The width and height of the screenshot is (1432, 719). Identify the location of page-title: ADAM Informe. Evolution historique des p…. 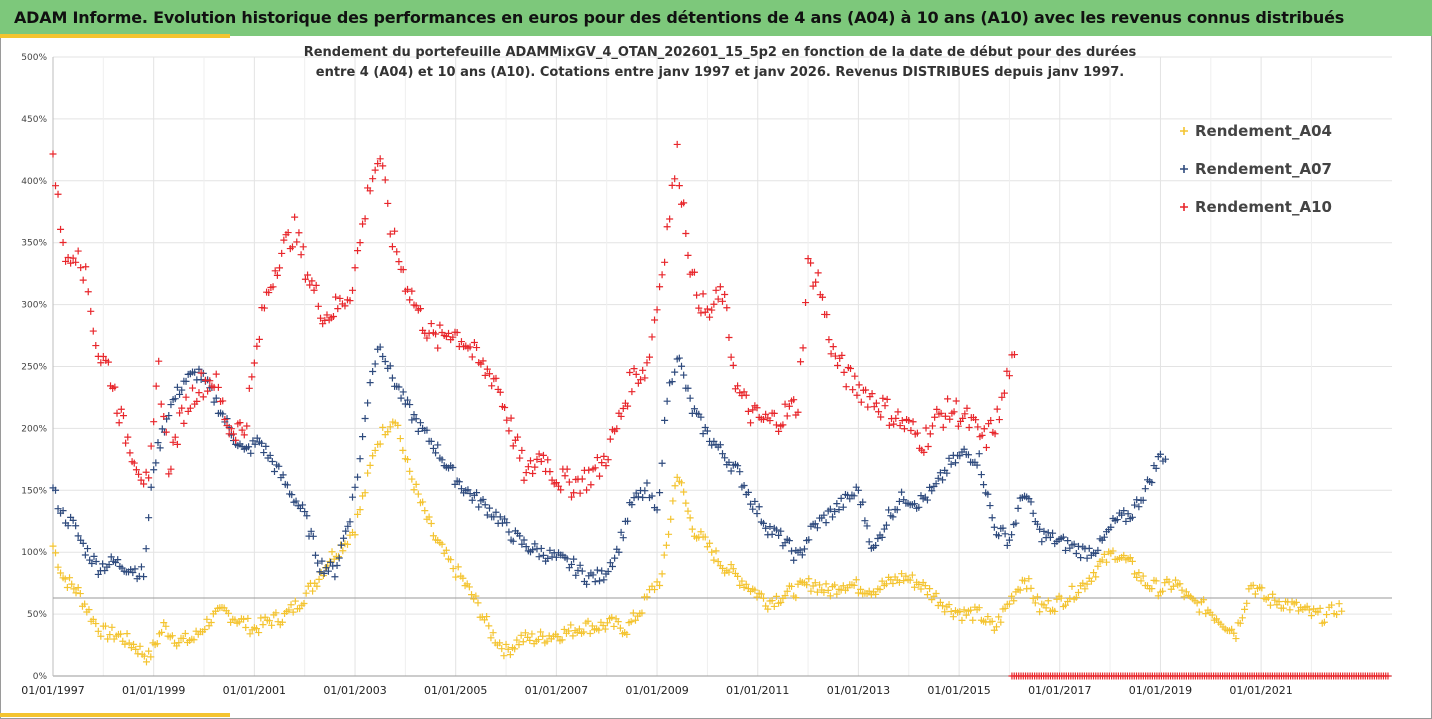
(679, 17).